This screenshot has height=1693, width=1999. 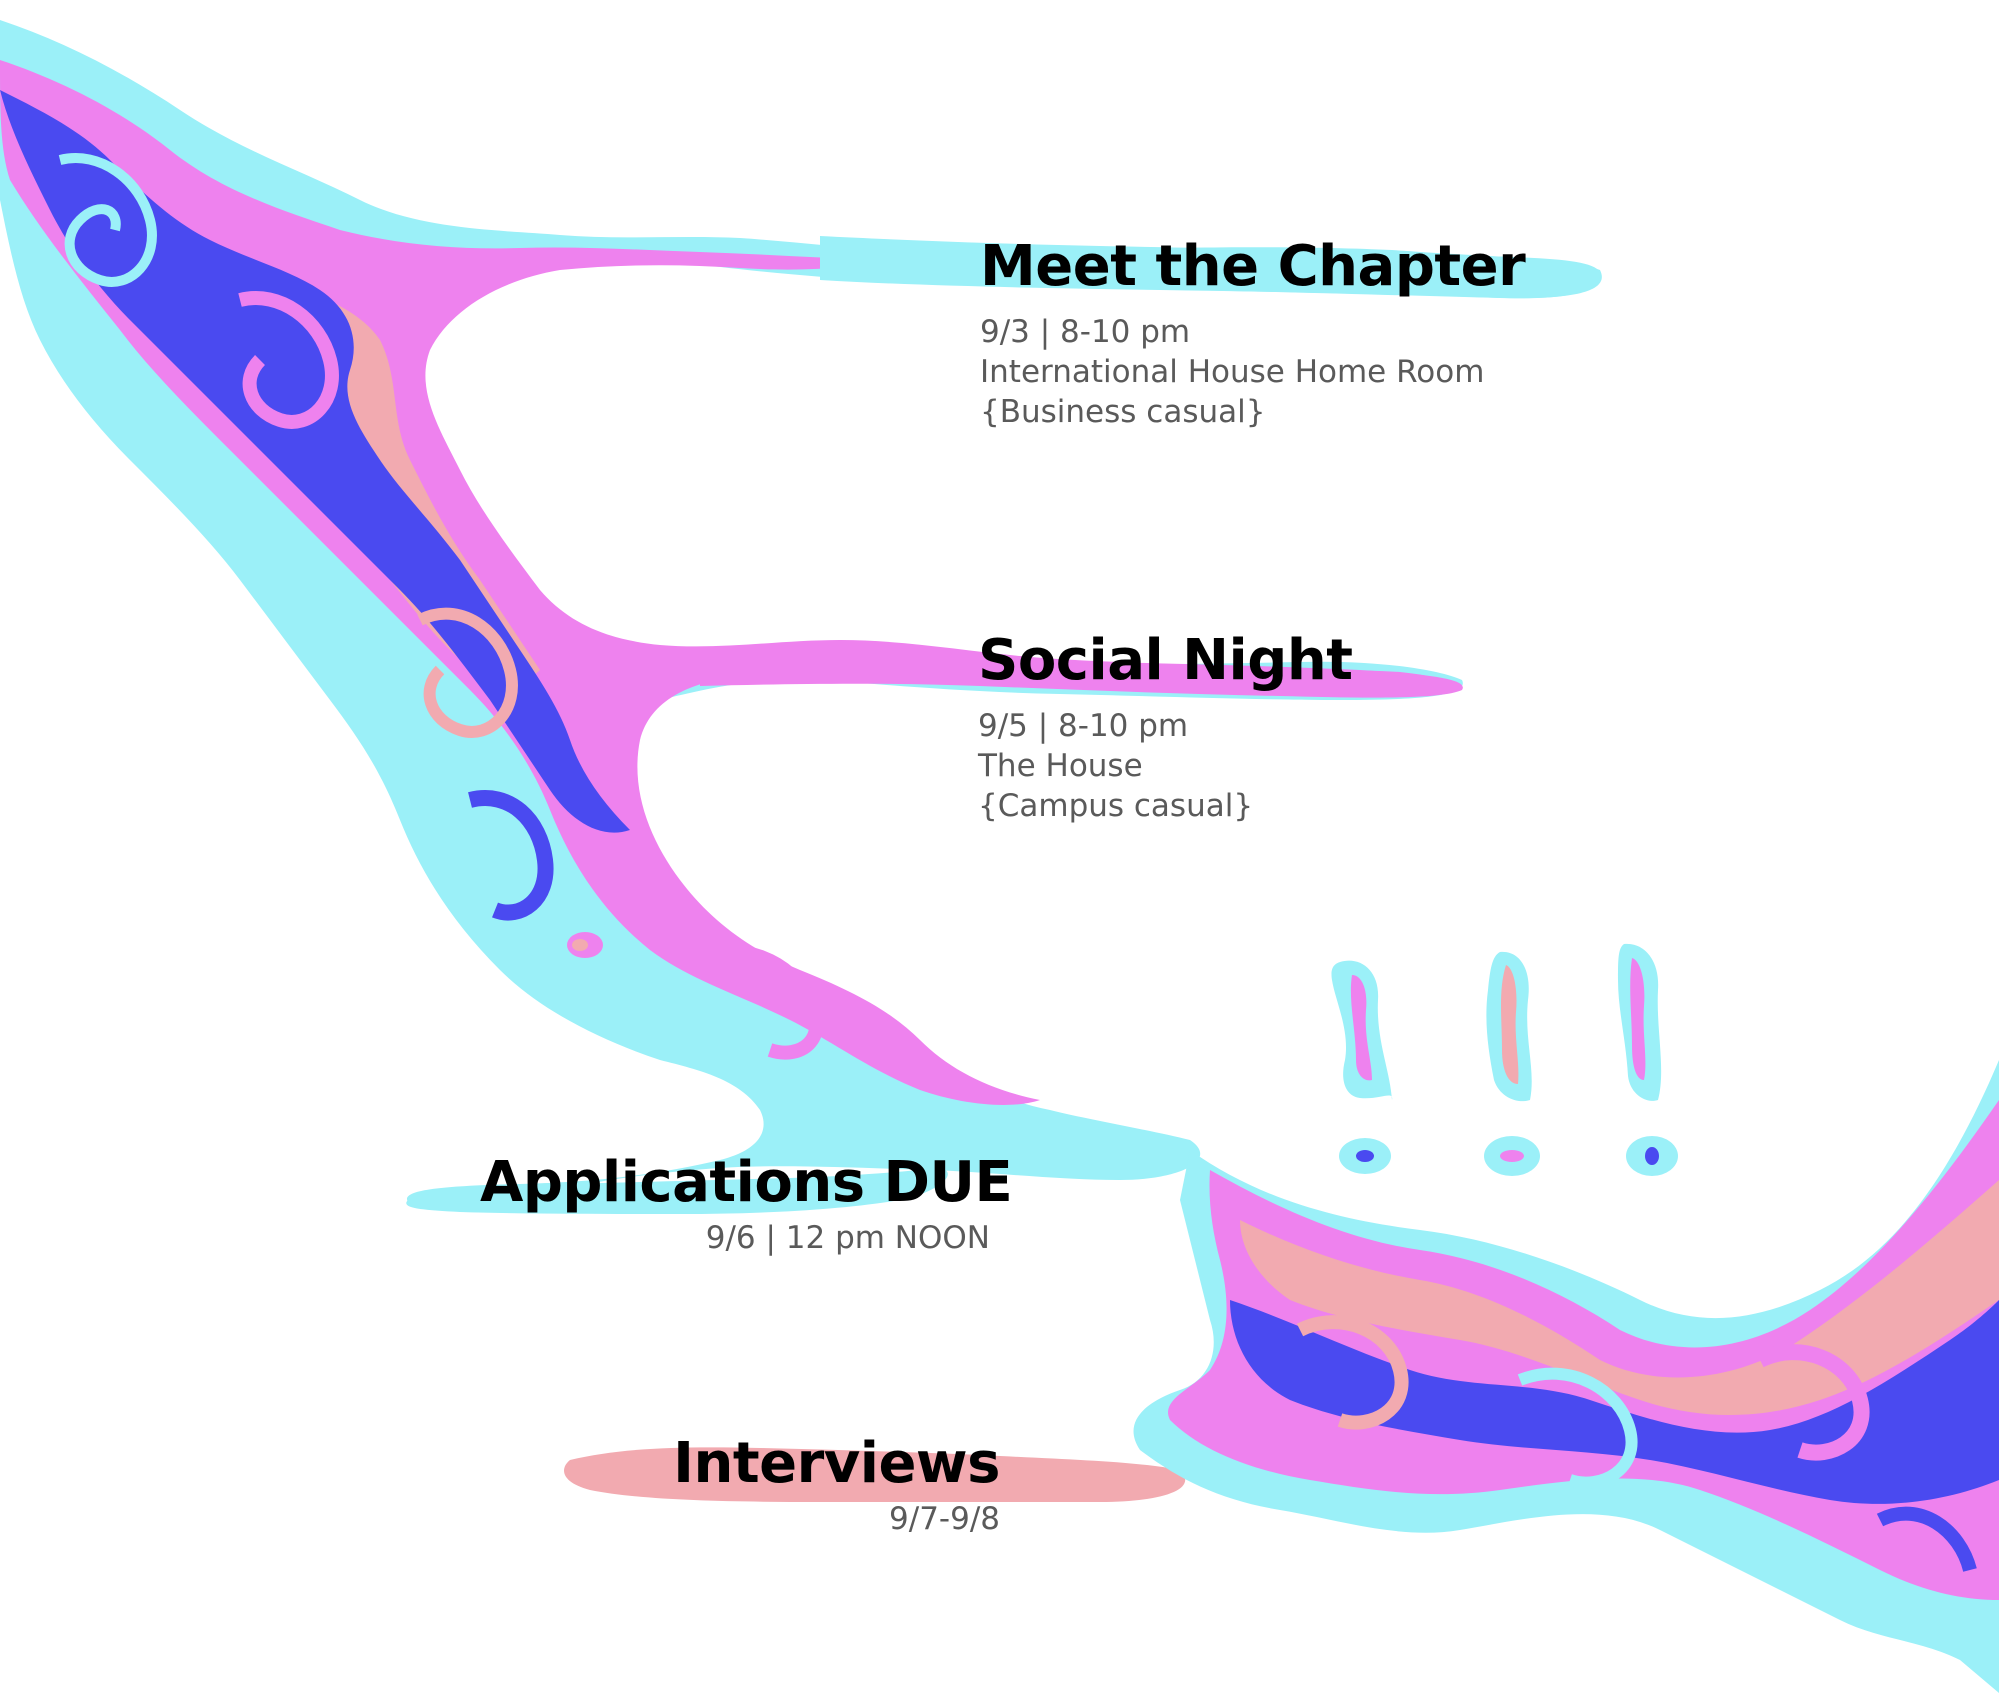 I want to click on exclamation-2-dot-core, so click(x=1512, y=1156).